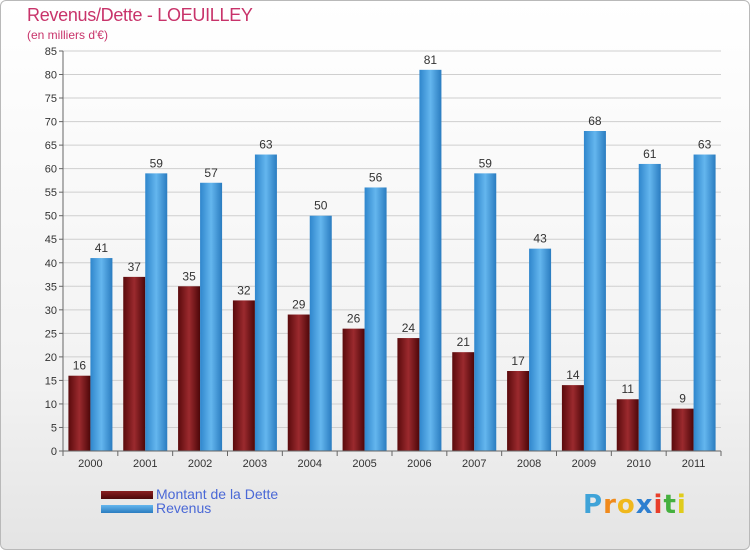  What do you see at coordinates (639, 464) in the screenshot?
I see `x-tick-label: 2010` at bounding box center [639, 464].